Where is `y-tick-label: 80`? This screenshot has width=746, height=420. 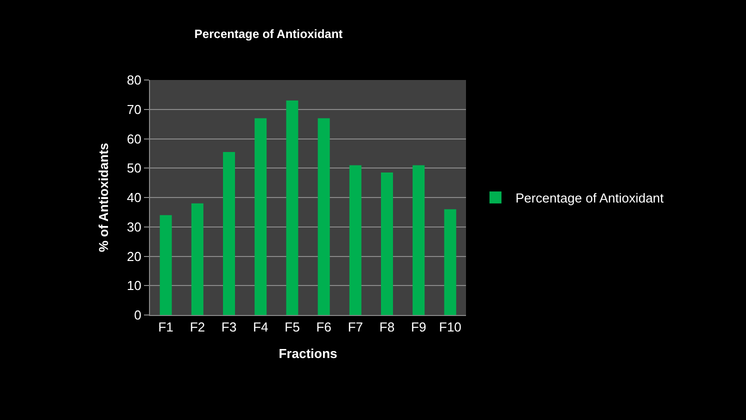
y-tick-label: 80 is located at coordinates (134, 80).